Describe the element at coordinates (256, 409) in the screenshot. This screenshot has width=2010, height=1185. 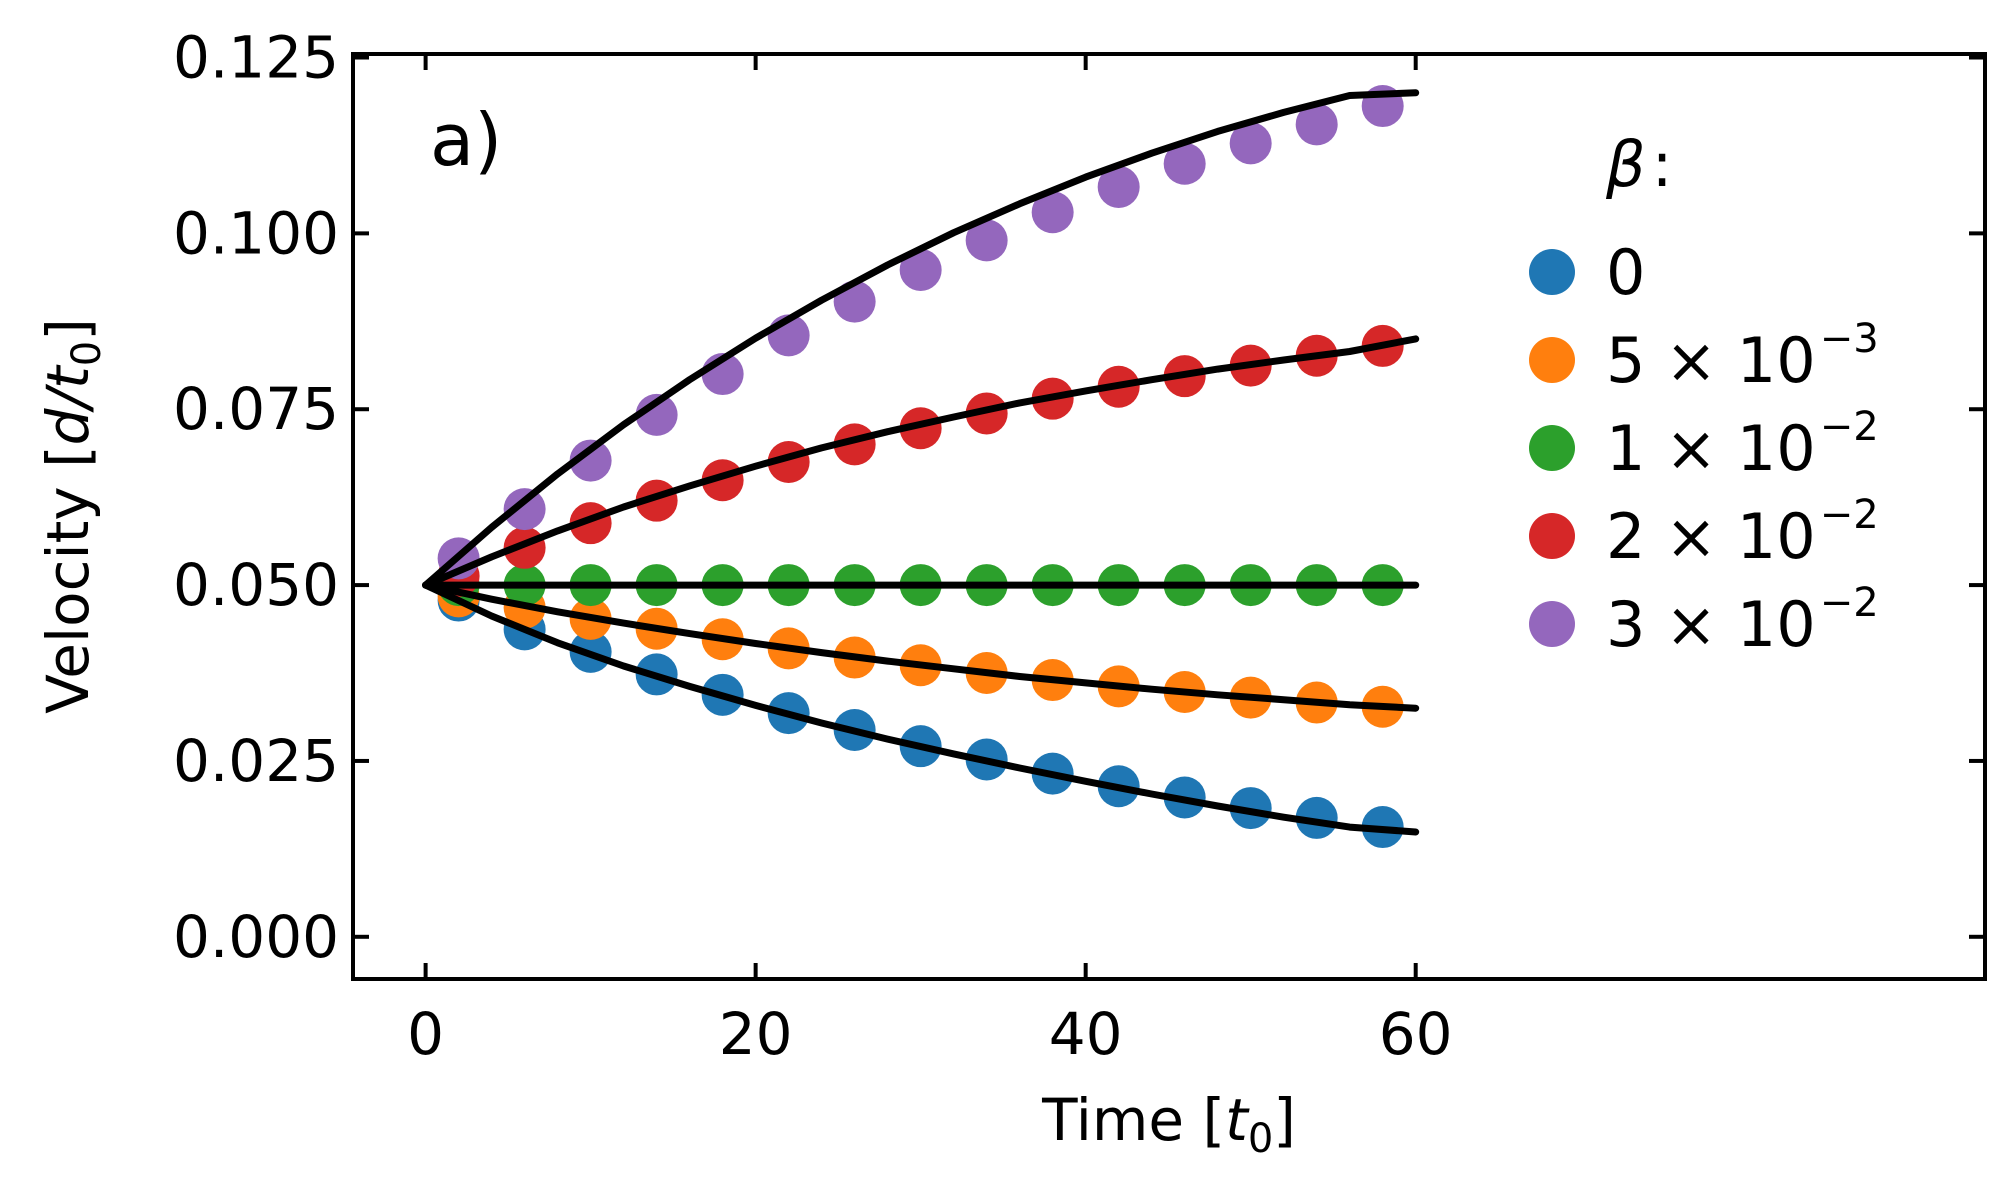
I see `y-tick-label: 0.075` at that location.